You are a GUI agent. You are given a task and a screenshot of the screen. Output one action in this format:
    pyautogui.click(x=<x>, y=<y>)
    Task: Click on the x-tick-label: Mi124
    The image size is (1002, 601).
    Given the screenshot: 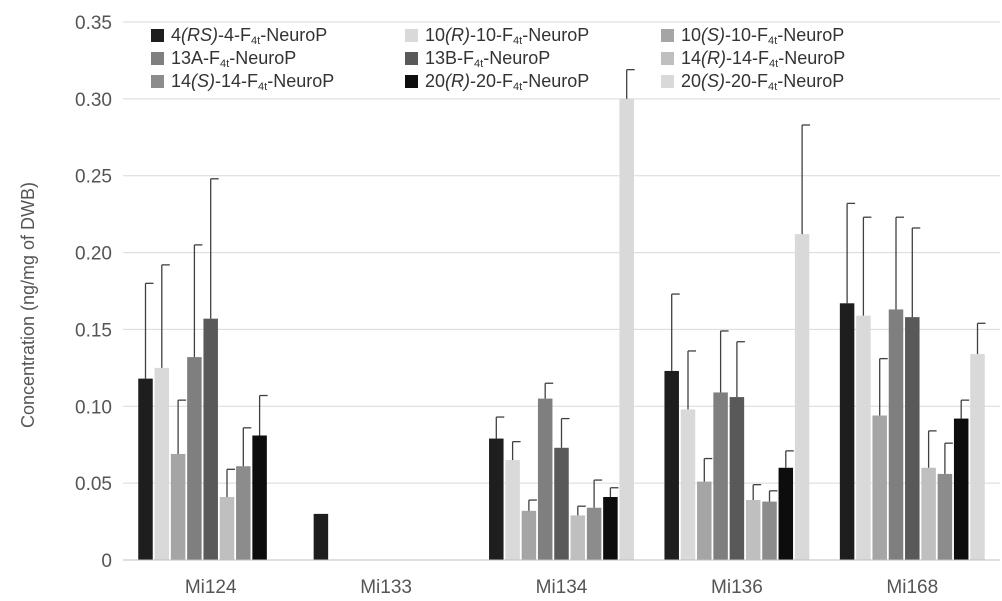 What is the action you would take?
    pyautogui.click(x=211, y=587)
    